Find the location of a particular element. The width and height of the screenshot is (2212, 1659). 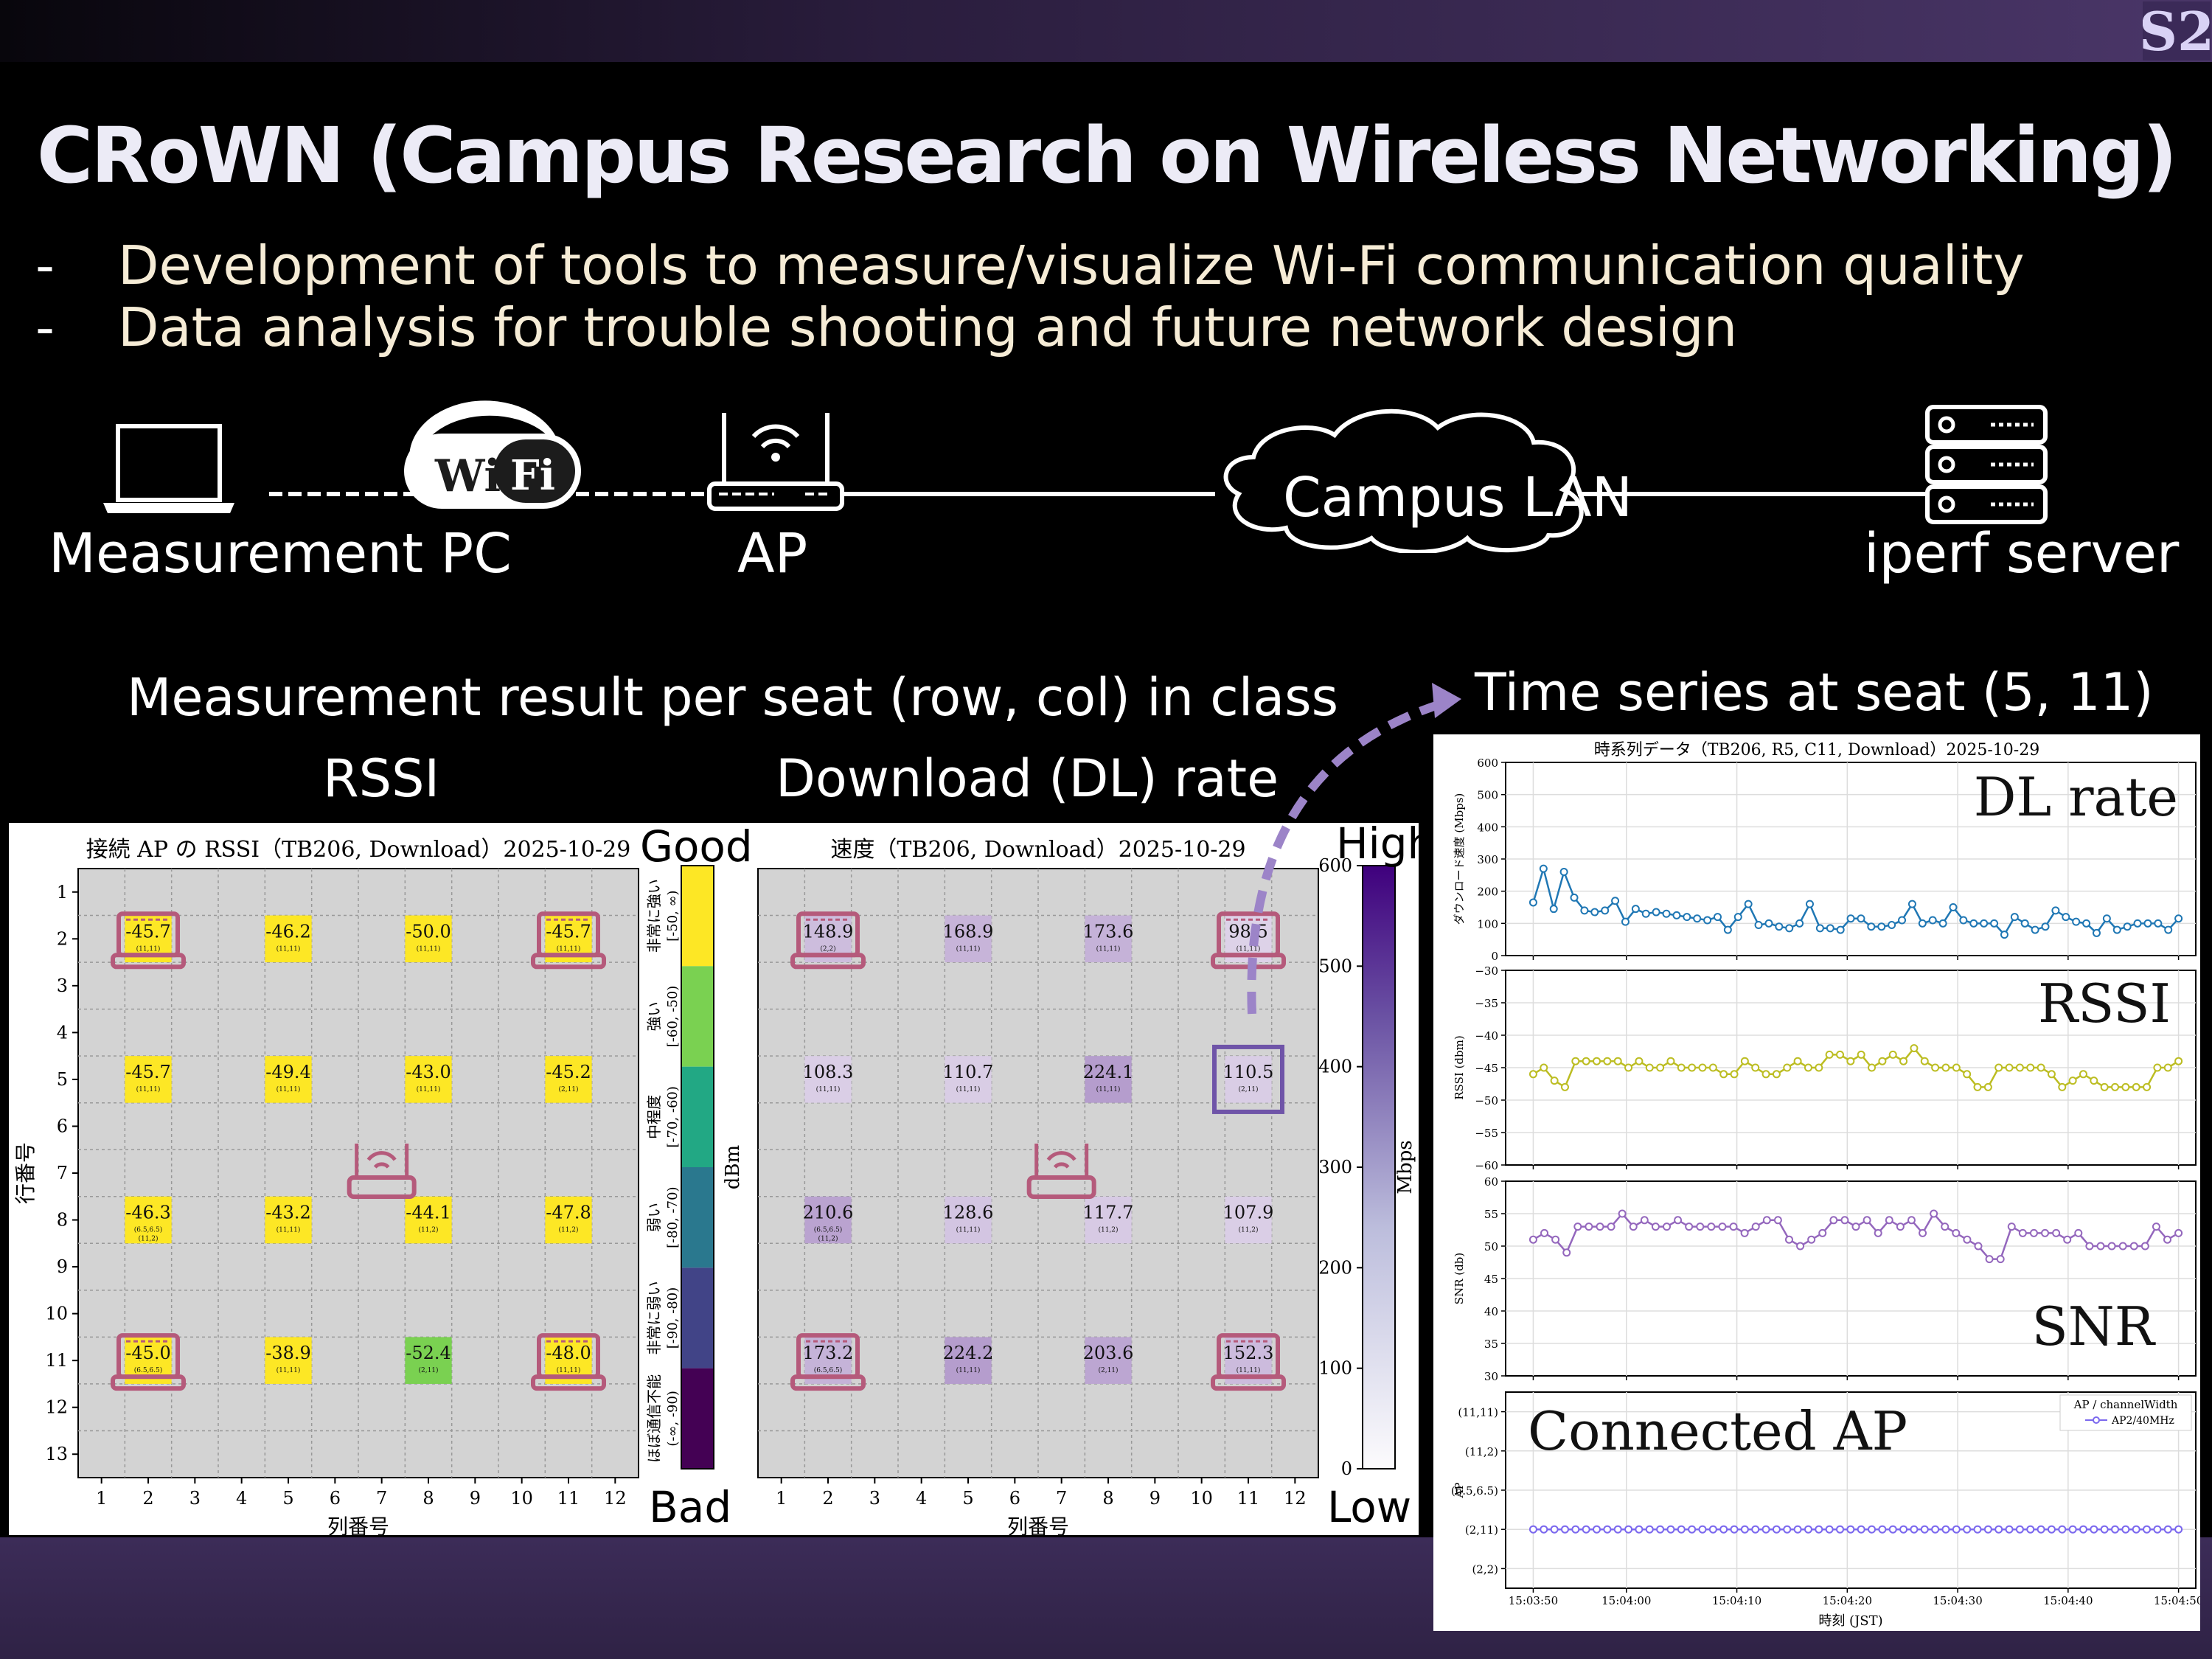

legend-title: AP / channelWidth is located at coordinates (2125, 1404).